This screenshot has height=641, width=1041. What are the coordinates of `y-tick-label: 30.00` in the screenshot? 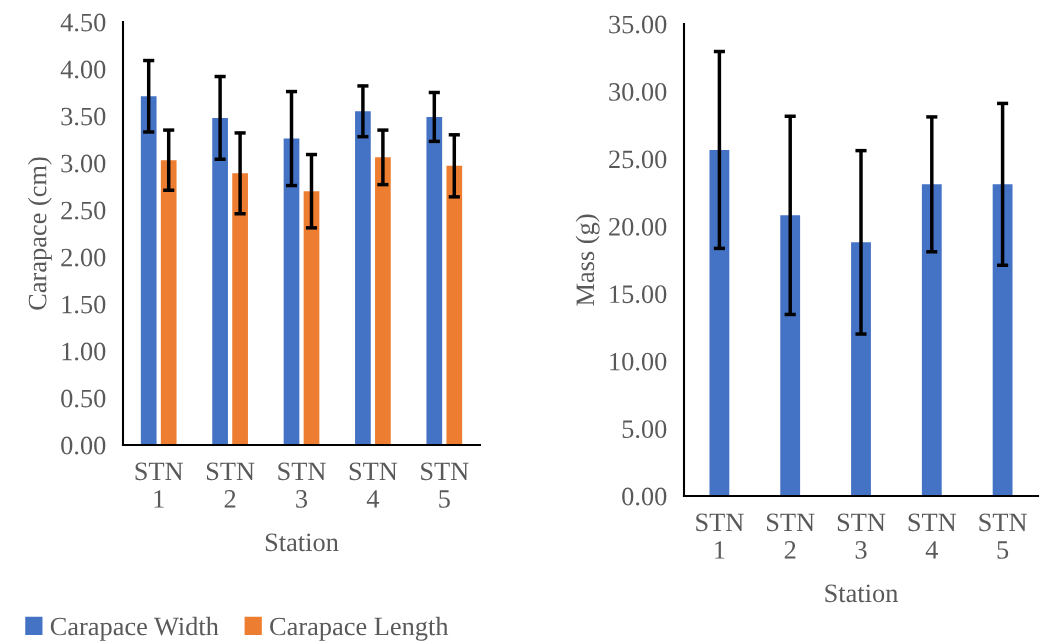 It's located at (638, 92).